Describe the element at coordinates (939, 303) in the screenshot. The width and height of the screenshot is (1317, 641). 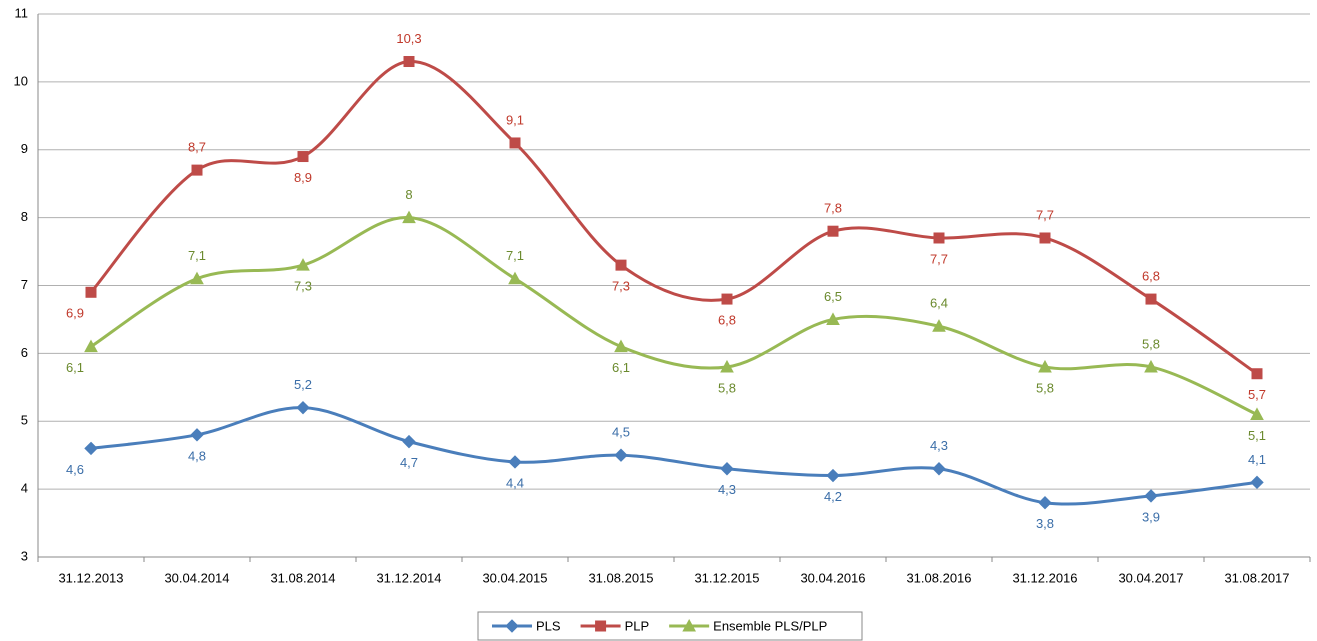
I see `data-label: 6,4` at that location.